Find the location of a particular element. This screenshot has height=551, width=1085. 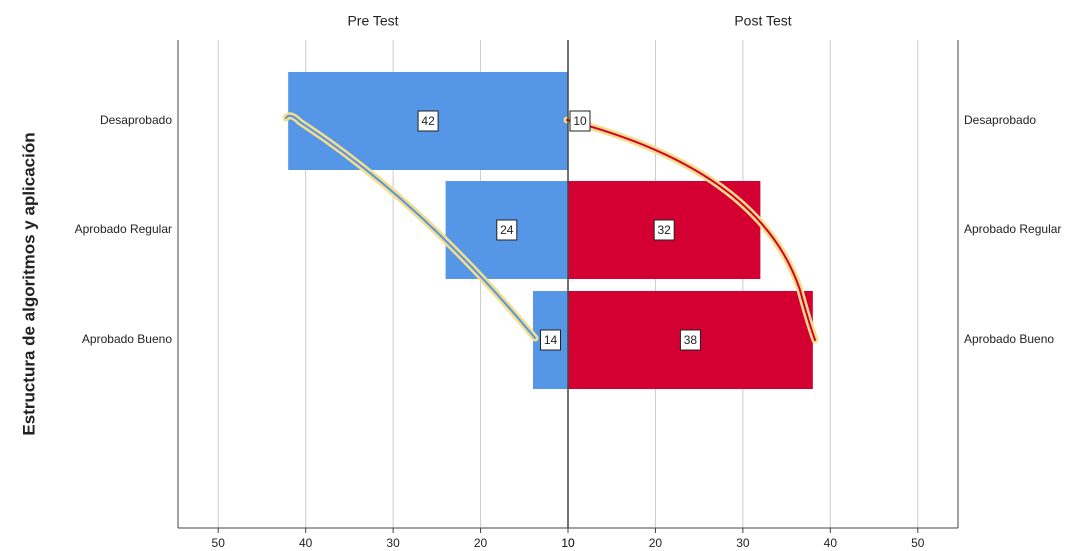

value-label: 42 is located at coordinates (428, 121).